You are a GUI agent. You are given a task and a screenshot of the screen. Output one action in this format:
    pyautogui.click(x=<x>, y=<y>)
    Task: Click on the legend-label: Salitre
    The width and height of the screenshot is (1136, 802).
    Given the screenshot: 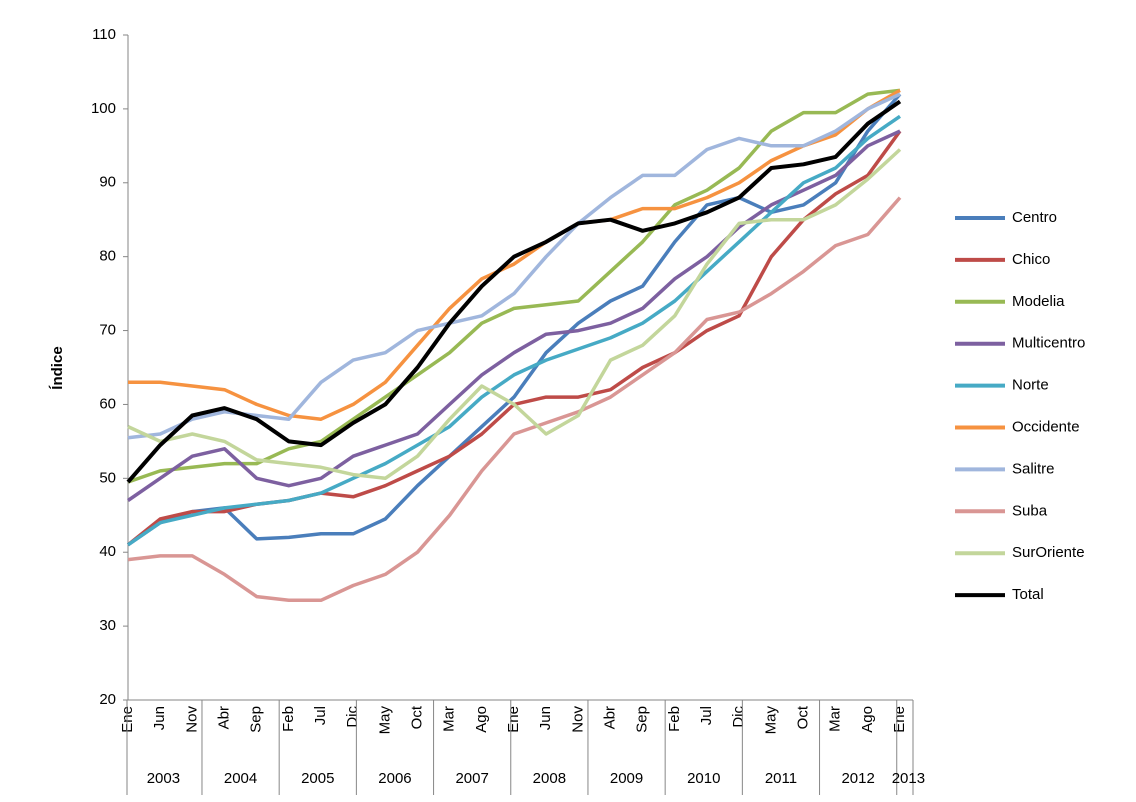 What is the action you would take?
    pyautogui.click(x=1033, y=468)
    